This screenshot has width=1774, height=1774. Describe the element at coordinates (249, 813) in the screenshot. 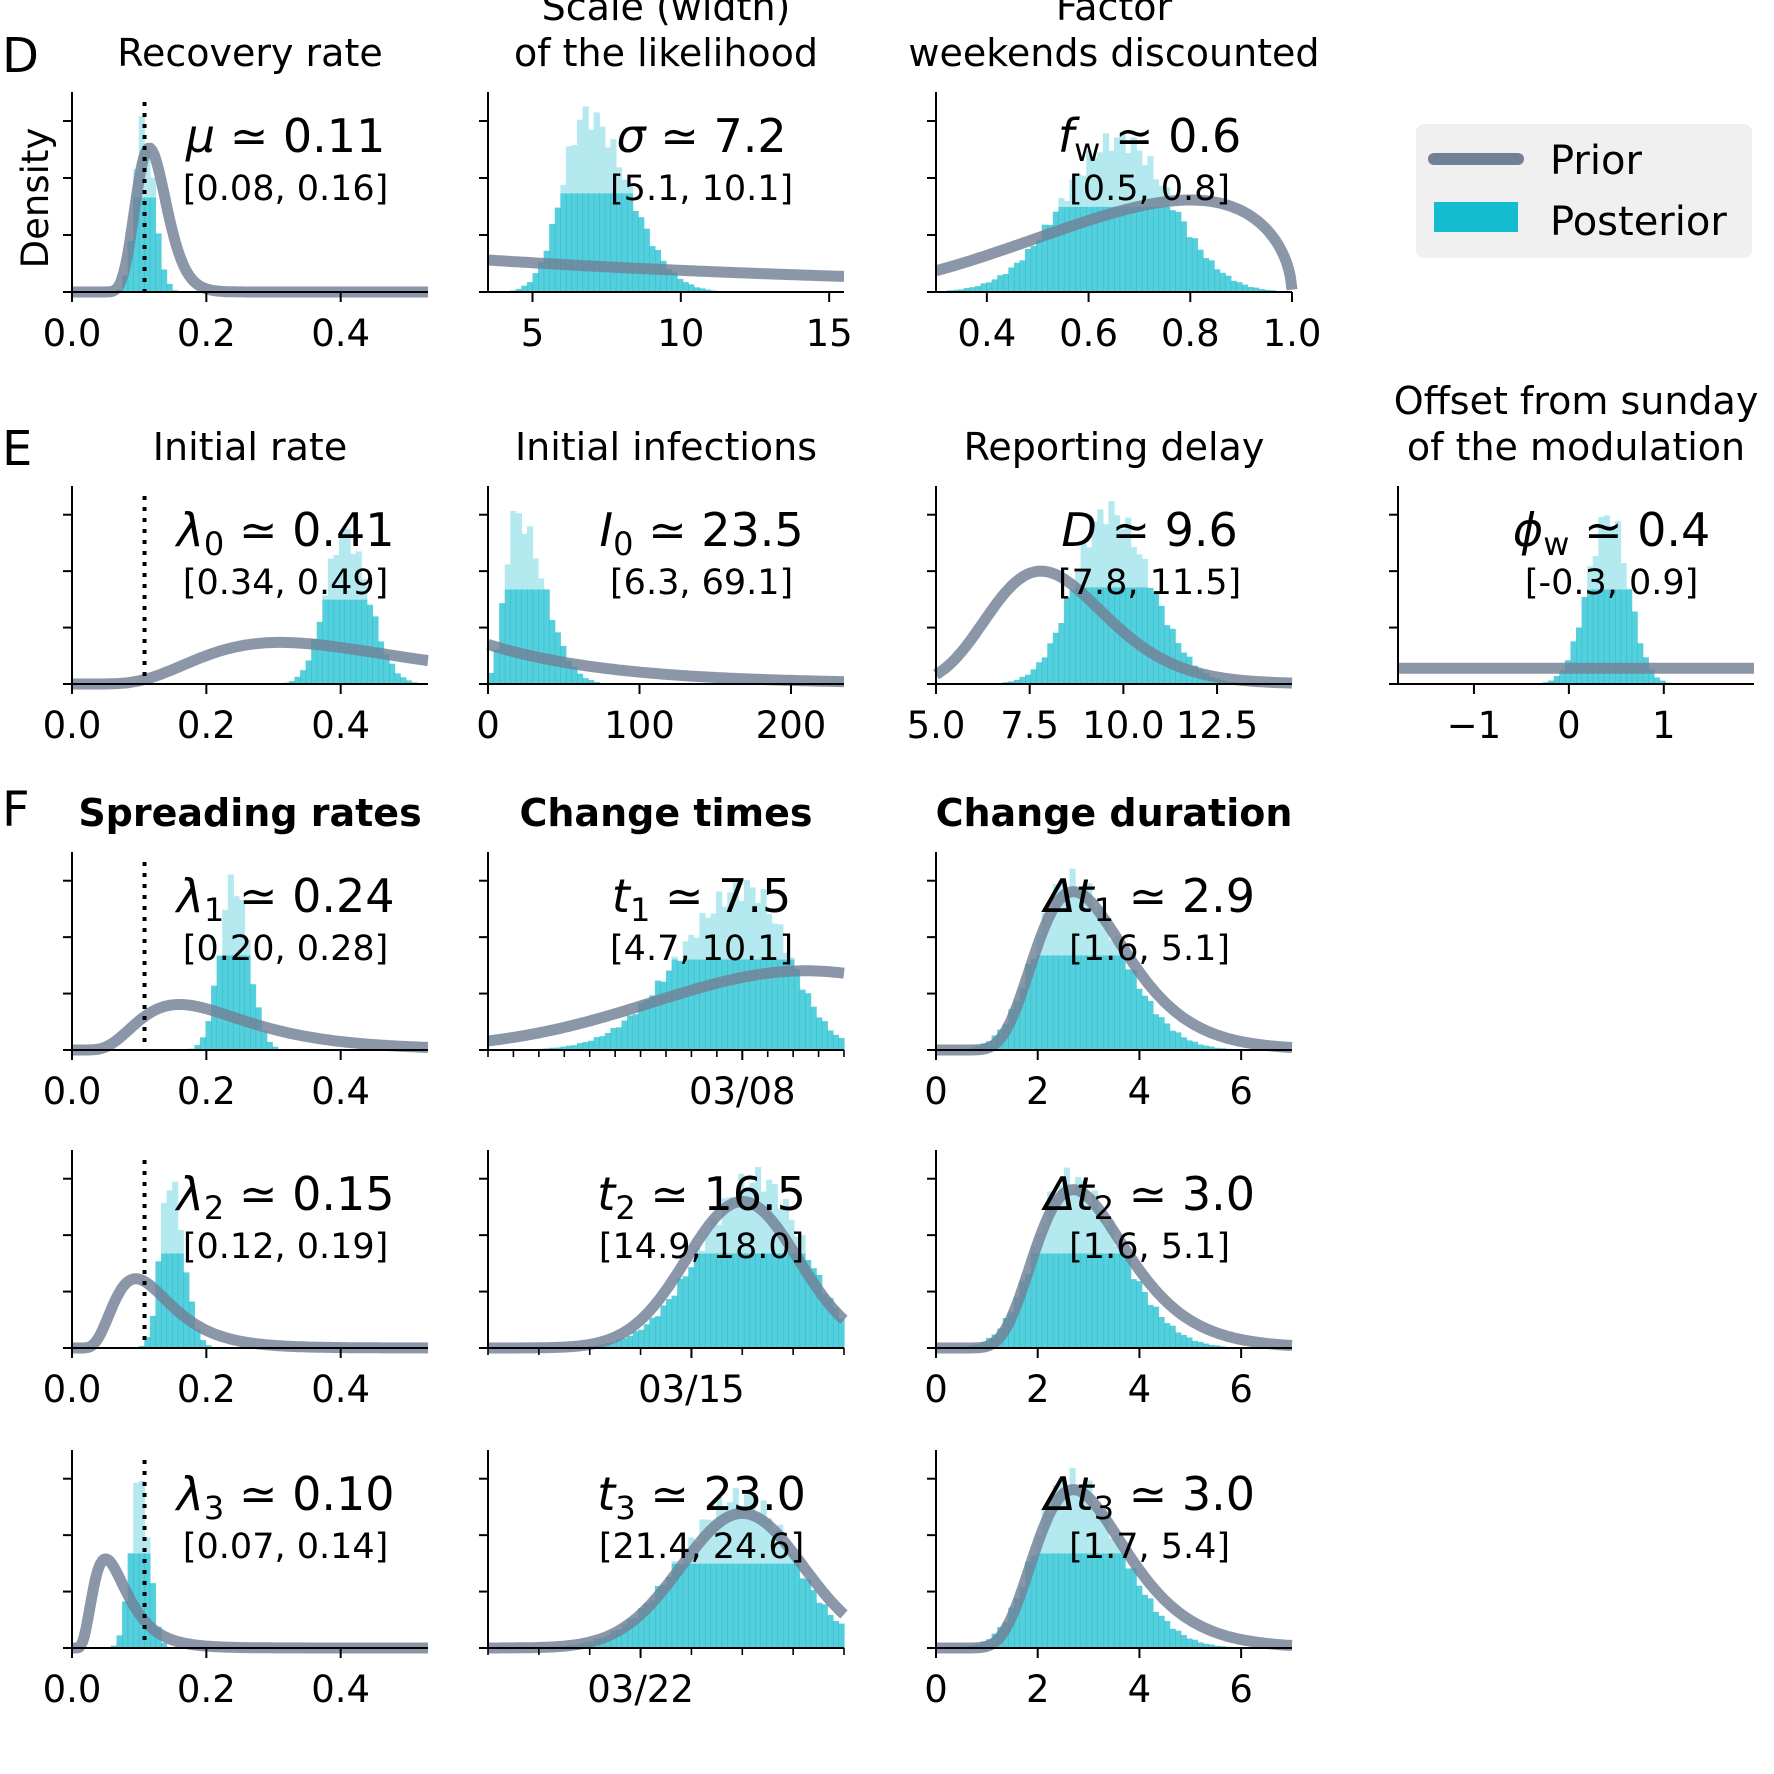

I see `panel-title: Spreading rates` at that location.